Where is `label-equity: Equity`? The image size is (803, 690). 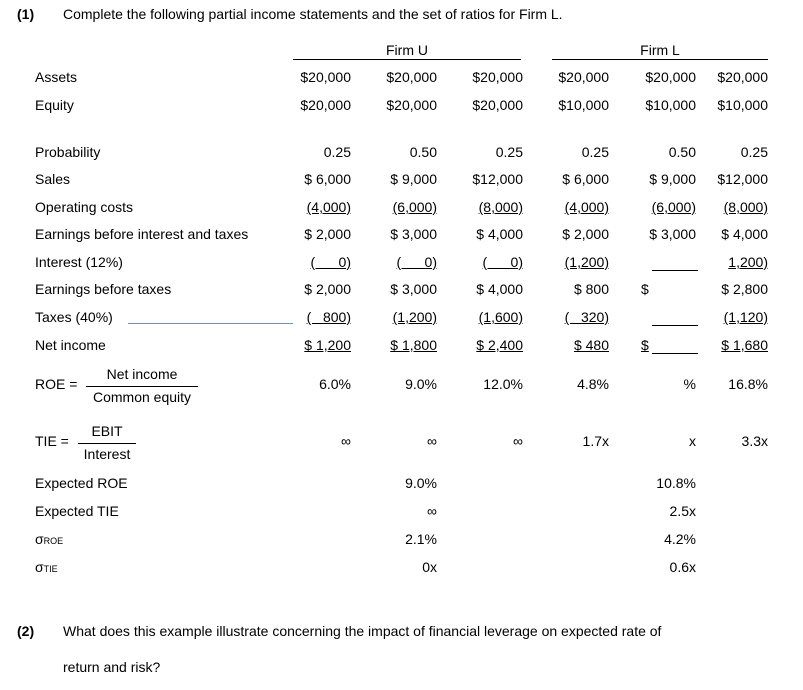 label-equity: Equity is located at coordinates (54, 105).